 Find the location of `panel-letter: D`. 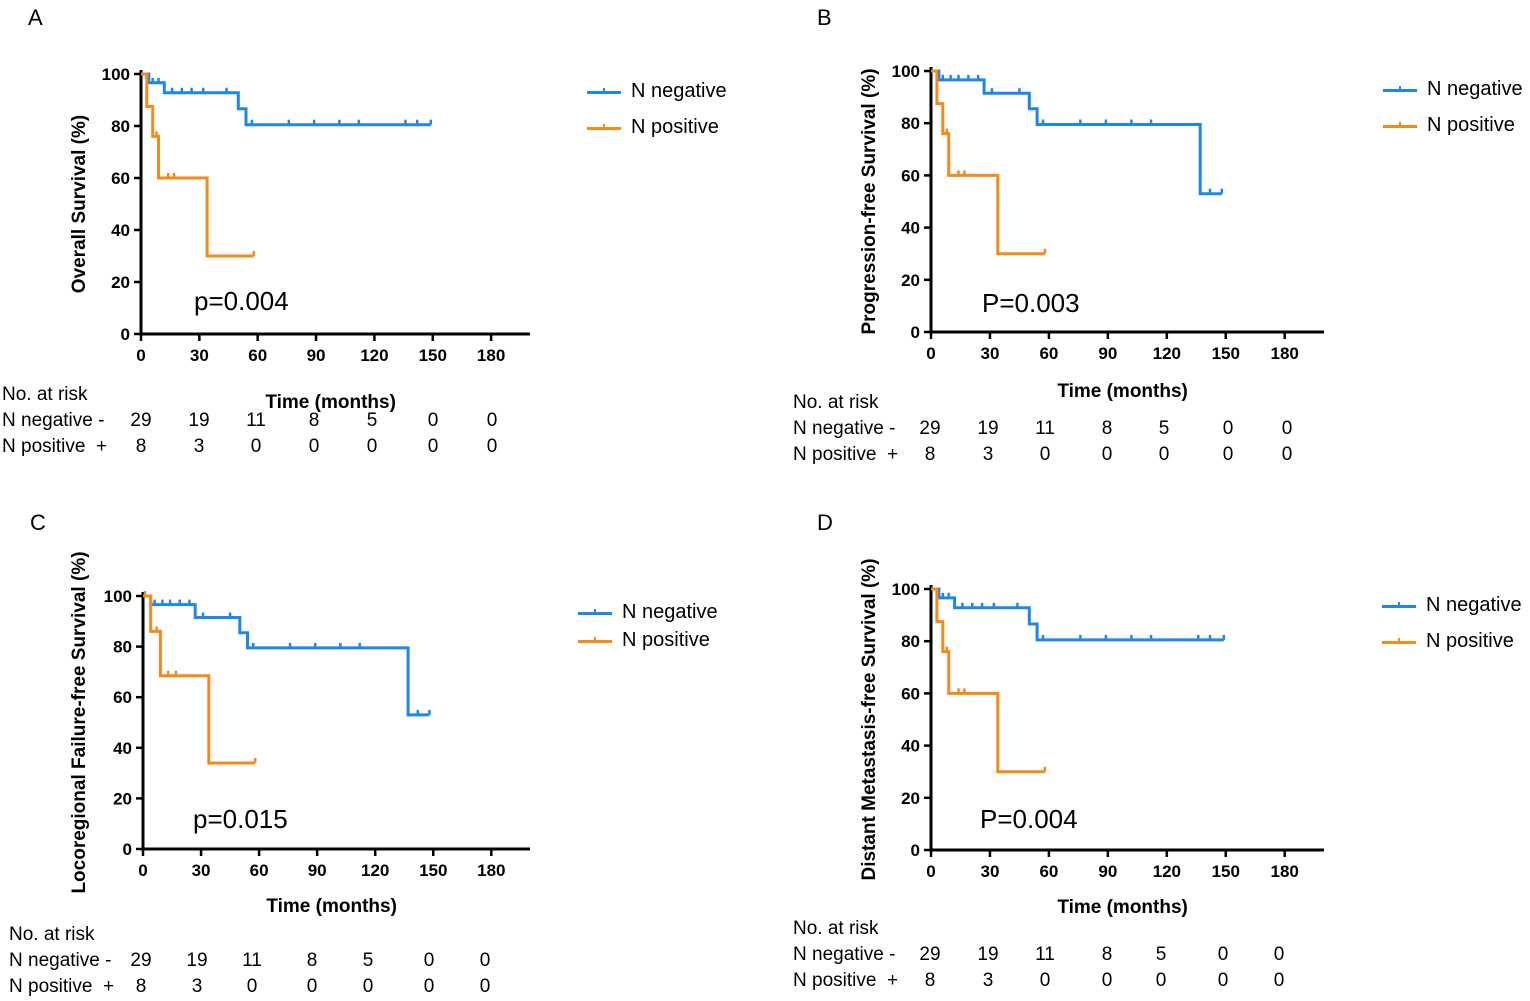

panel-letter: D is located at coordinates (825, 522).